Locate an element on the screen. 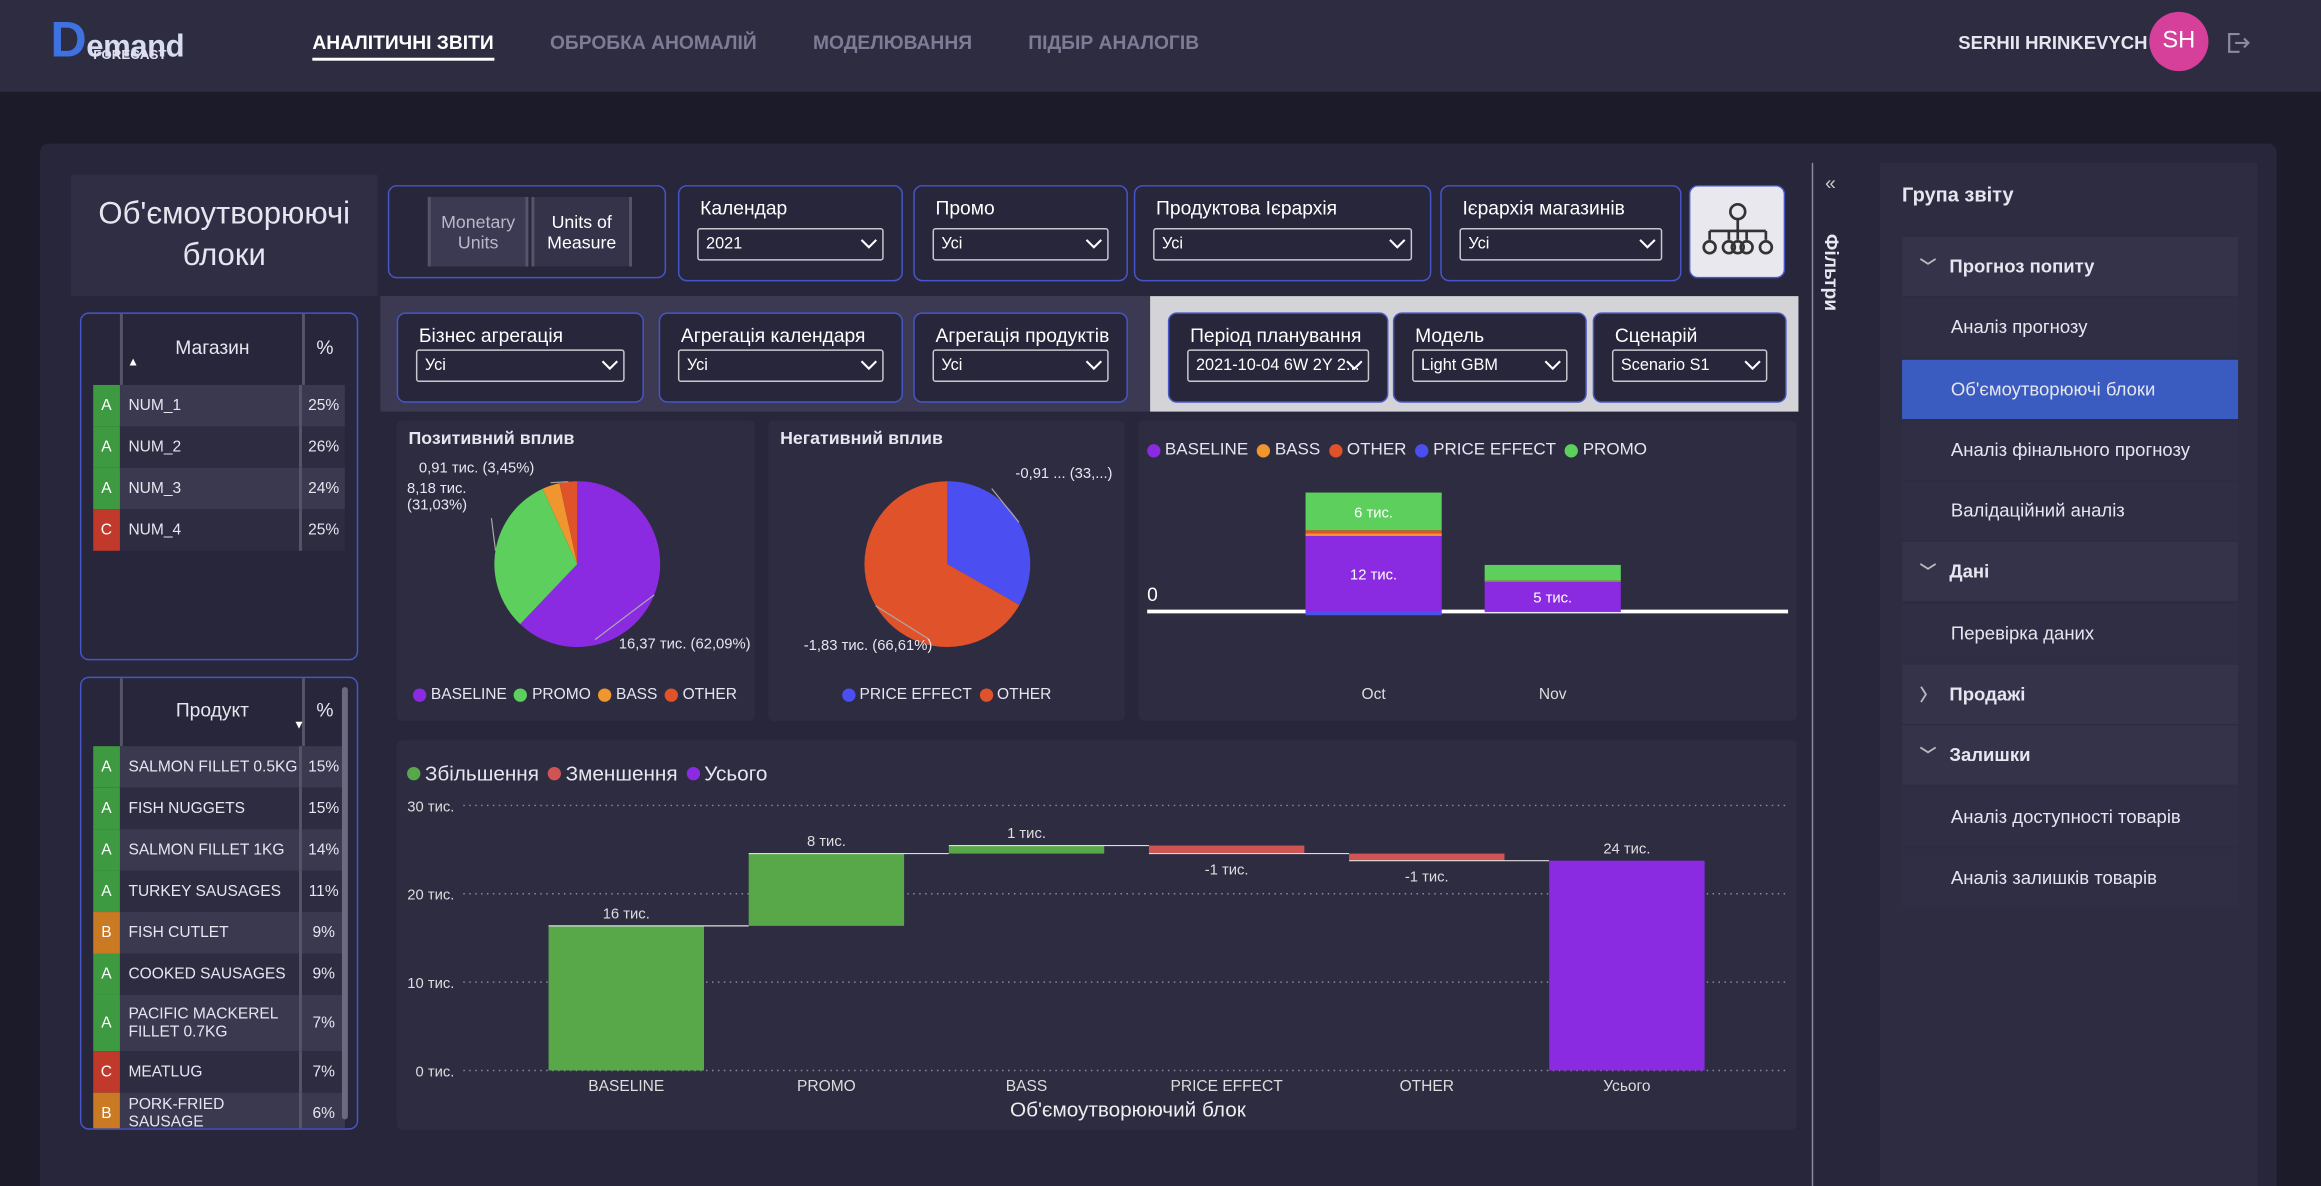  dropdown: Light GBM is located at coordinates (1490, 365).